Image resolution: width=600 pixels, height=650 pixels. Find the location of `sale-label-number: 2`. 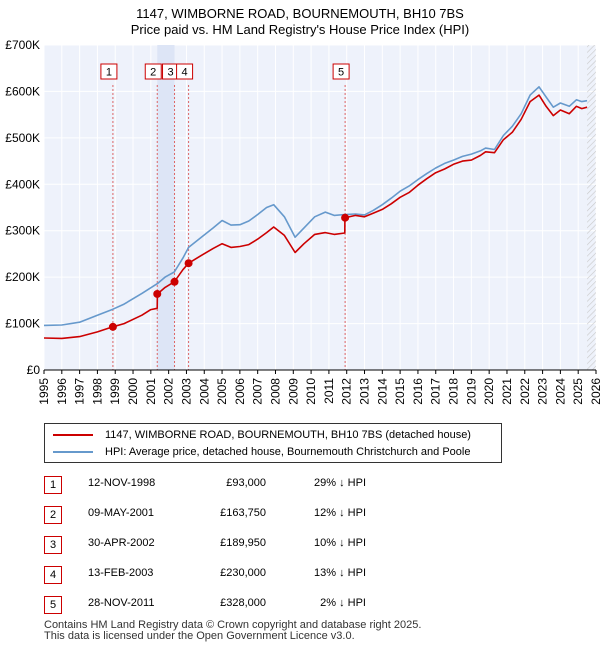

sale-label-number: 2 is located at coordinates (153, 73).